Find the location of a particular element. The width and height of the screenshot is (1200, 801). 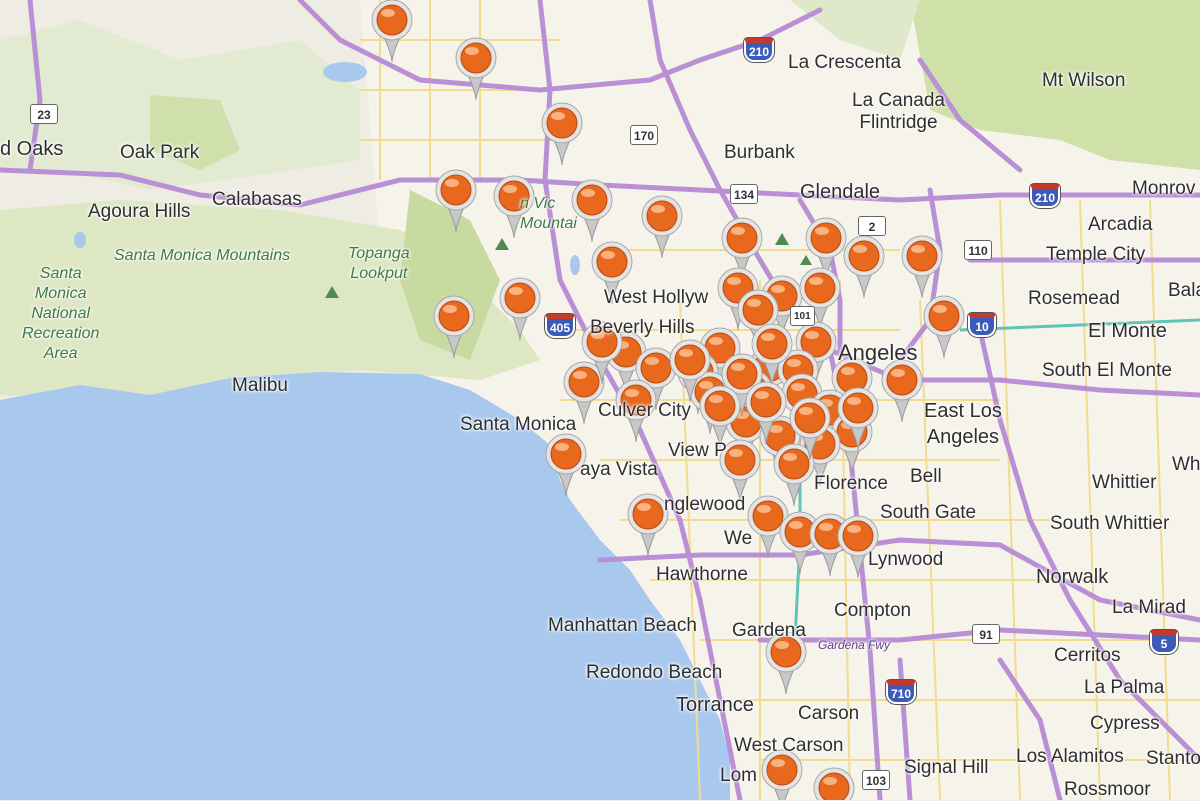

city-label: La Mirad is located at coordinates (1149, 607).